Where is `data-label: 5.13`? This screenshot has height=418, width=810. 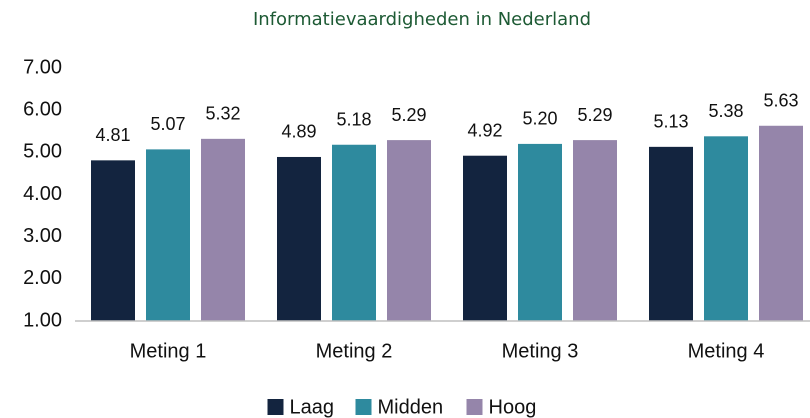
data-label: 5.13 is located at coordinates (670, 122).